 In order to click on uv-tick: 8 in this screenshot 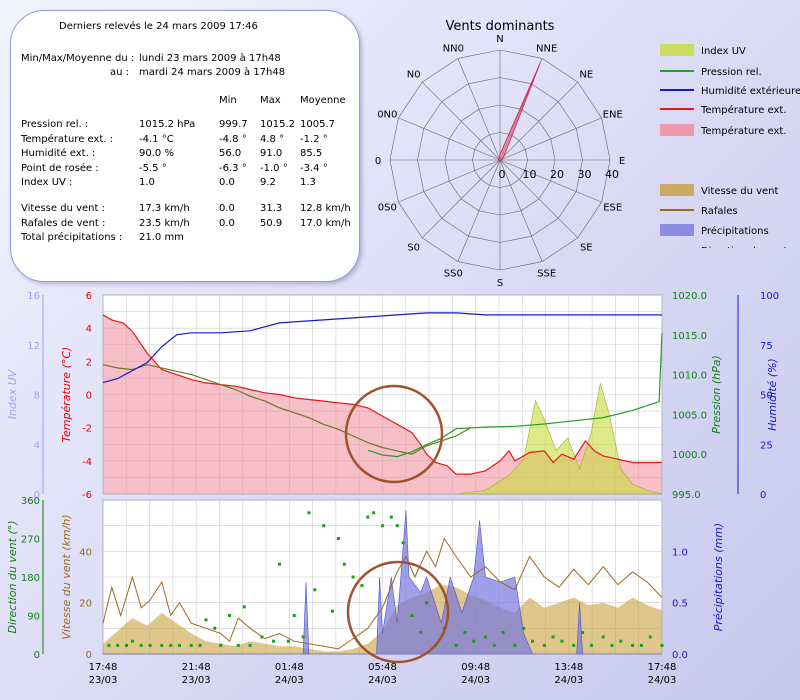, I will do `click(37, 396)`.